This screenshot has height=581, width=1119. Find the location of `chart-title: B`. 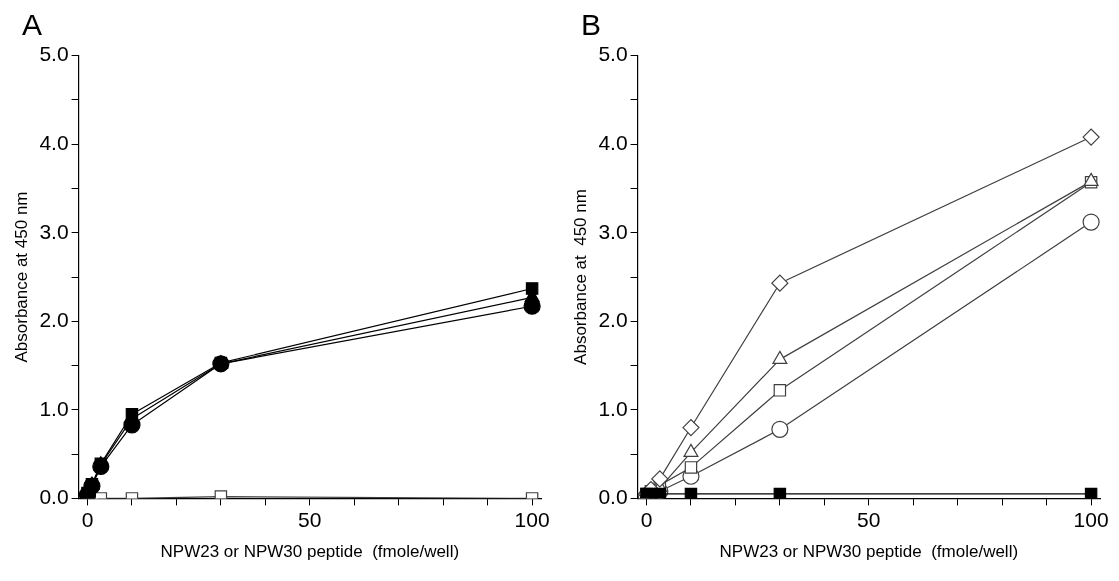

chart-title: B is located at coordinates (591, 25).